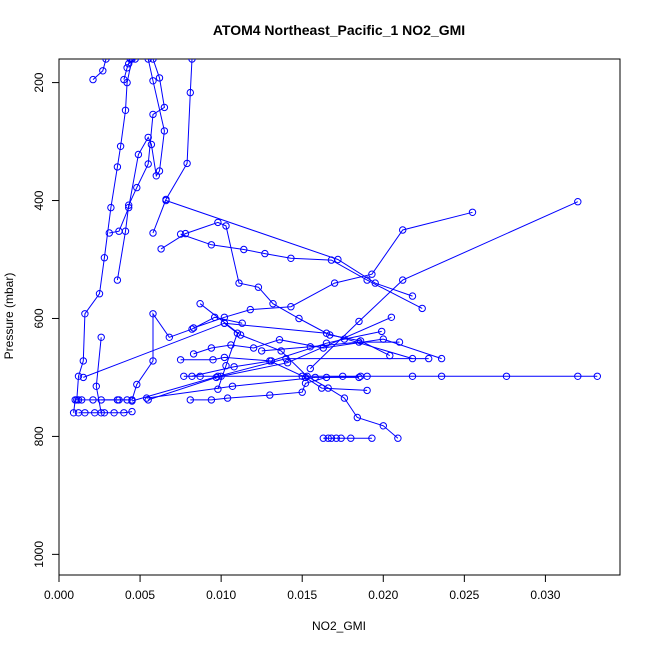 The height and width of the screenshot is (650, 650). Describe the element at coordinates (464, 595) in the screenshot. I see `x-tick-label: 0.025` at that location.